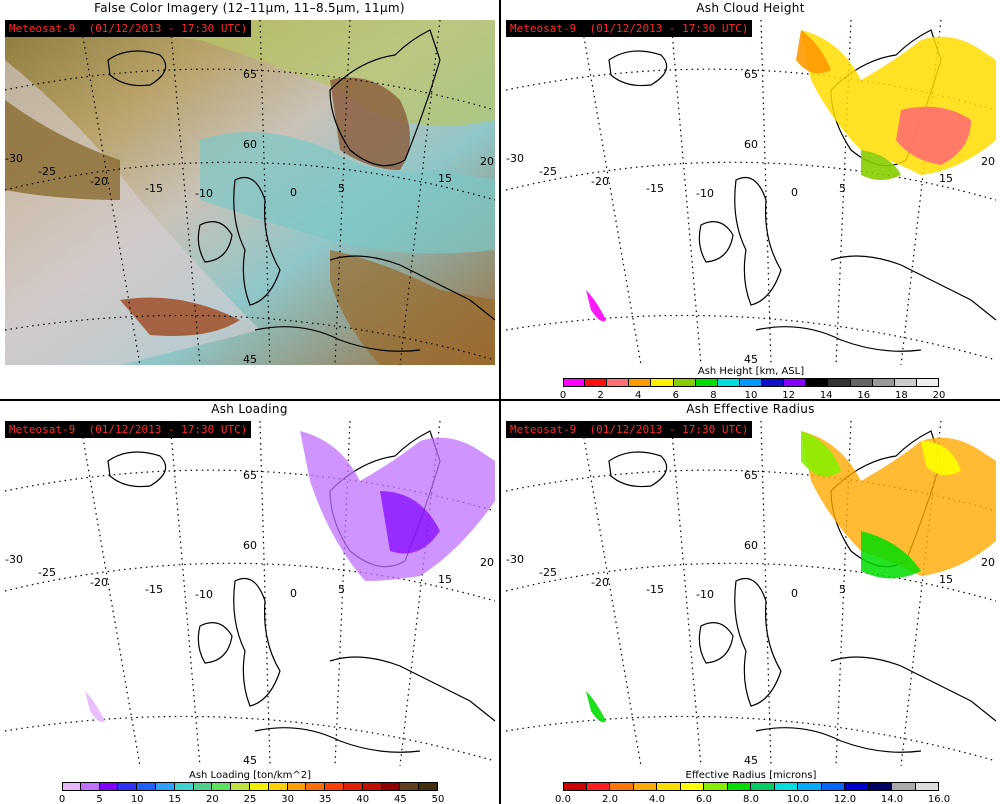  What do you see at coordinates (751, 775) in the screenshot?
I see `colorbar-title: Effective Radius [microns]` at bounding box center [751, 775].